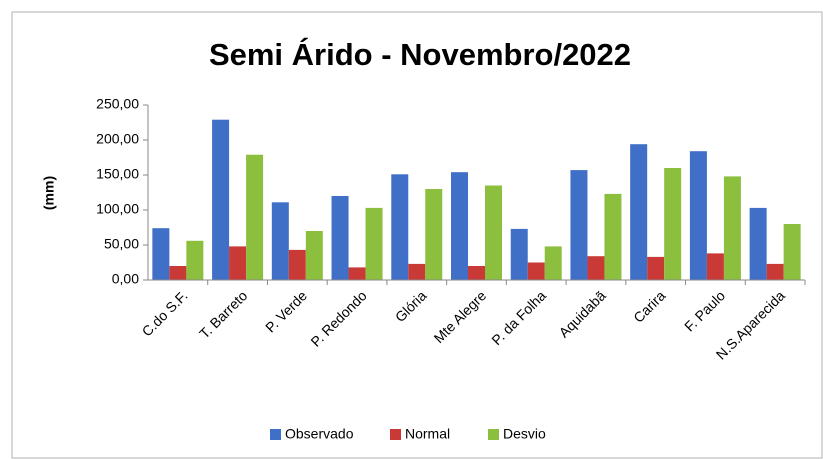  What do you see at coordinates (49, 193) in the screenshot?
I see `y-axis-label: (mm)` at bounding box center [49, 193].